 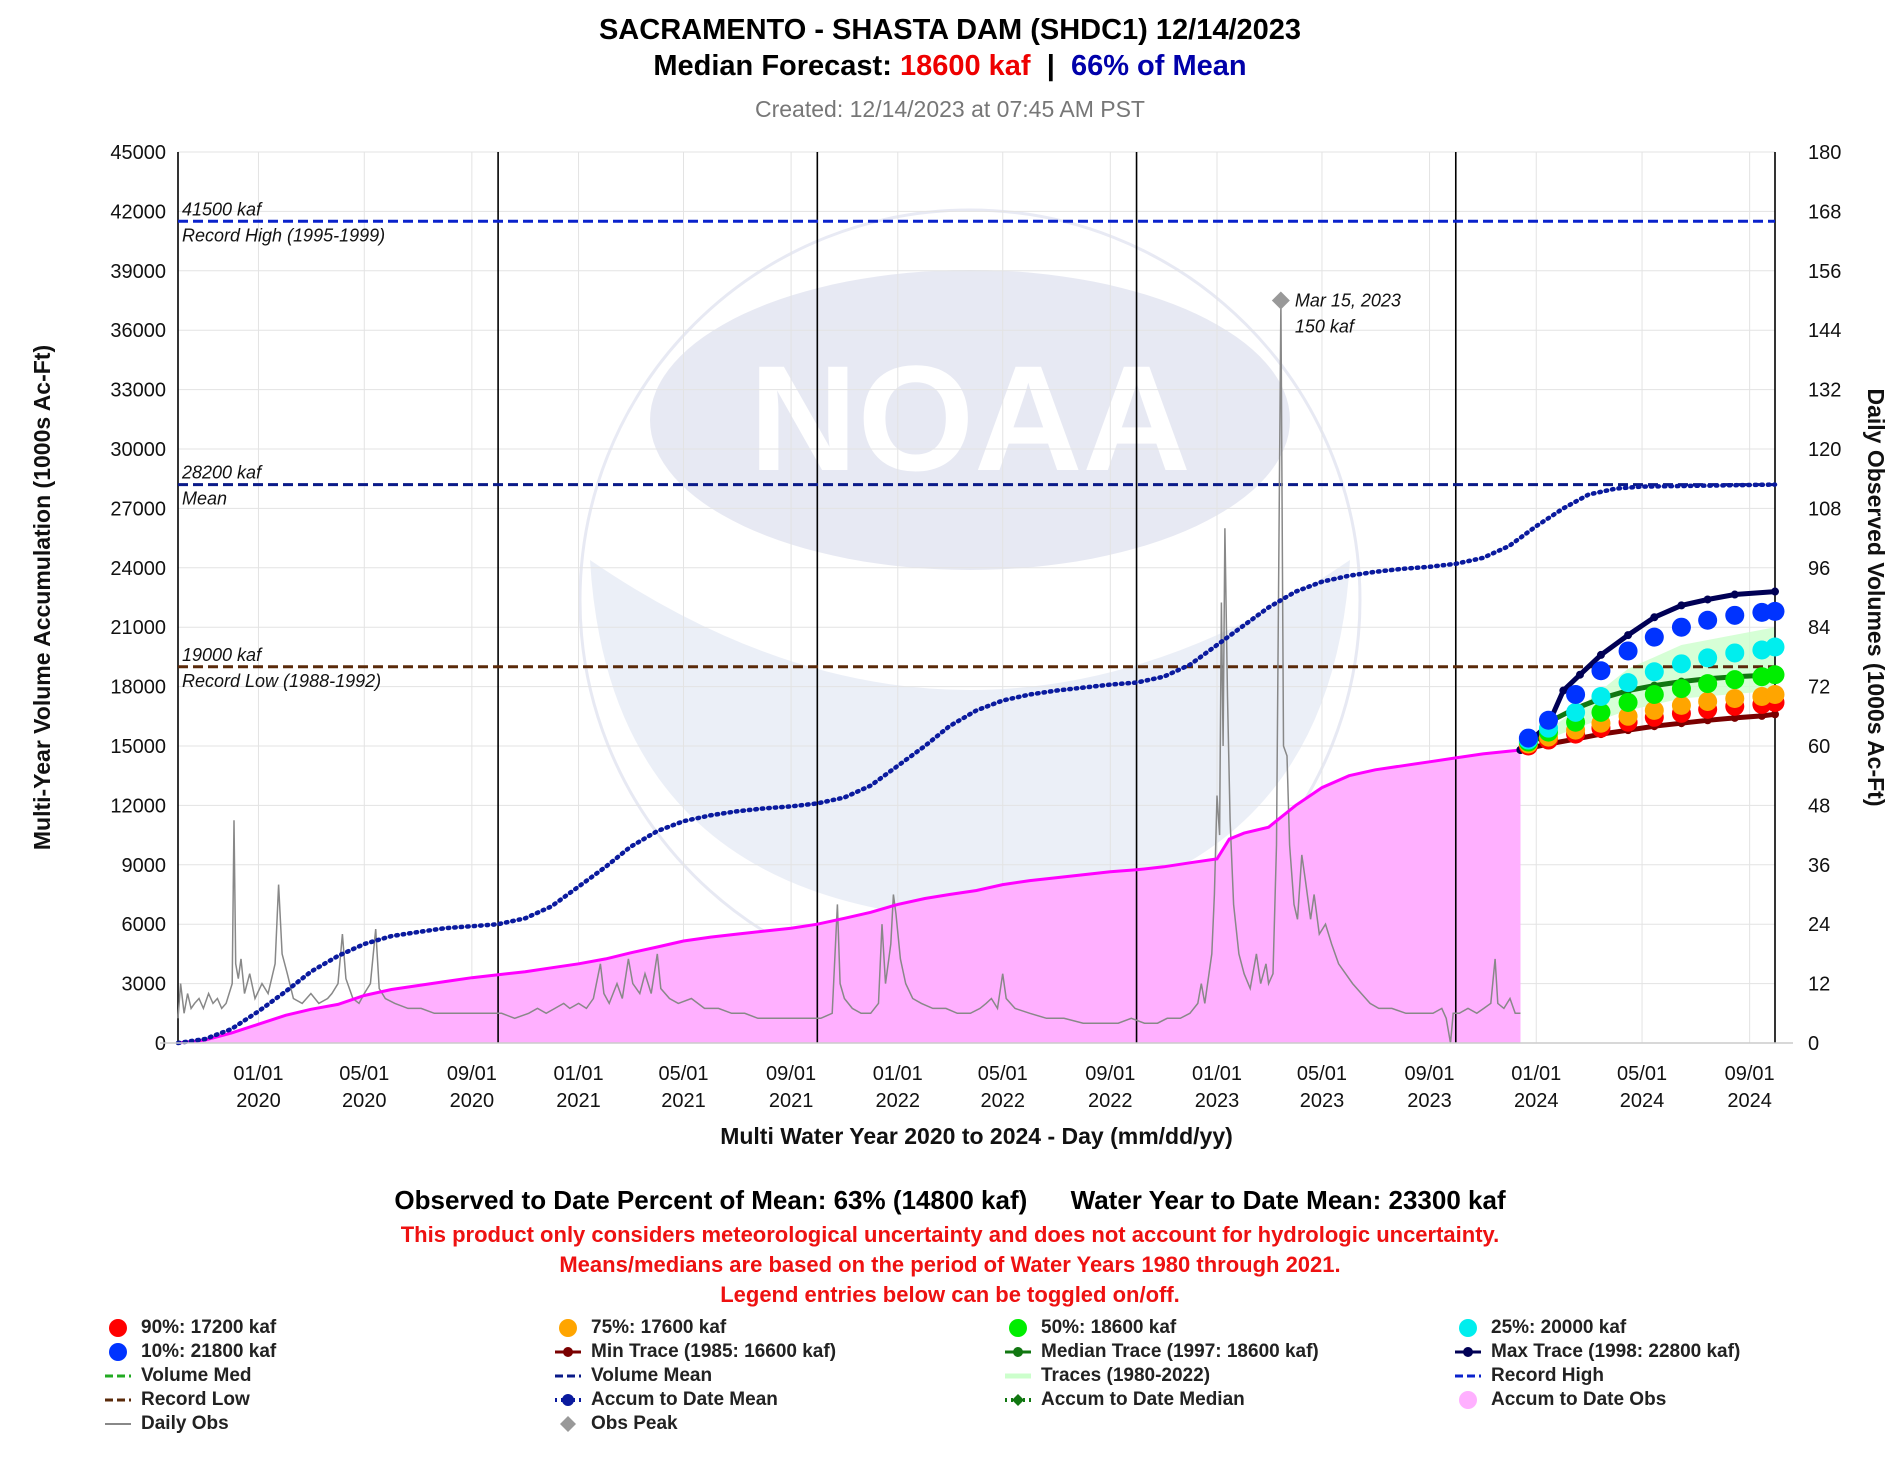 What do you see at coordinates (190, 1328) in the screenshot?
I see `legend-item-p90: 90%: 17200 kaf` at bounding box center [190, 1328].